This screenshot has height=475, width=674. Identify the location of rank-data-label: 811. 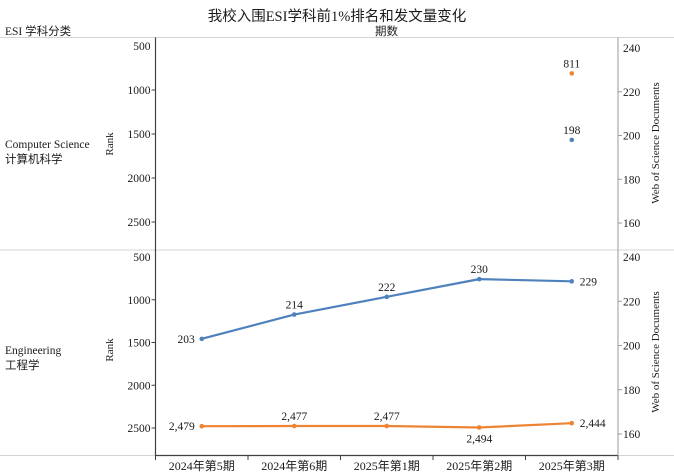
(571, 64).